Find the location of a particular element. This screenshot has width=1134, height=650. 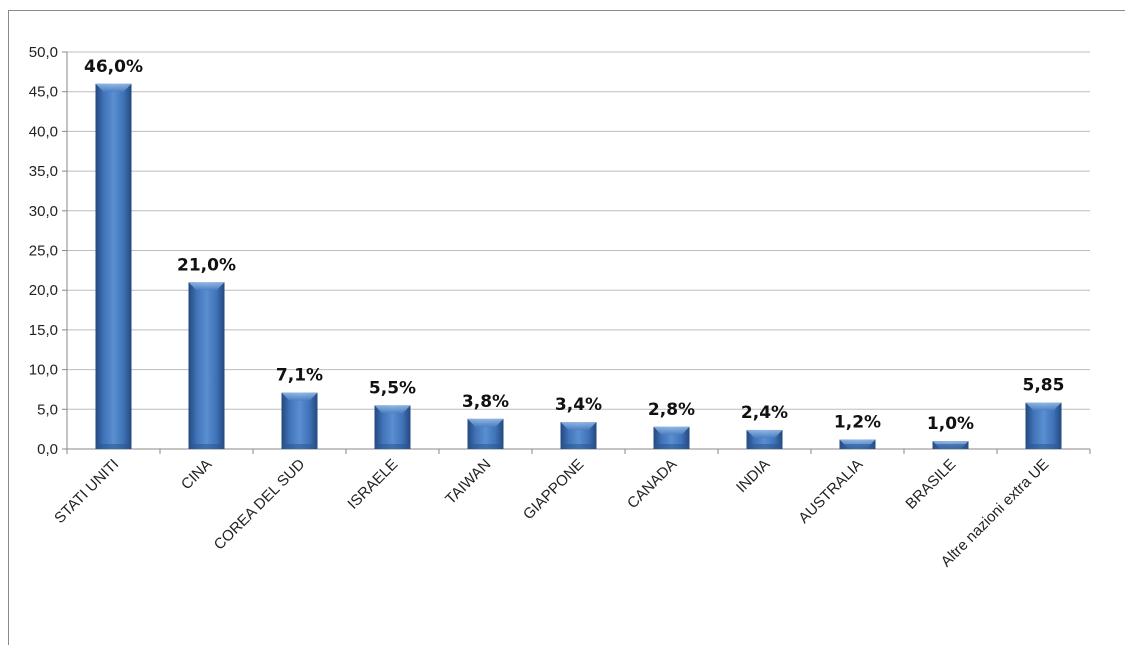

y-tick-label: 25,0 is located at coordinates (43, 251).